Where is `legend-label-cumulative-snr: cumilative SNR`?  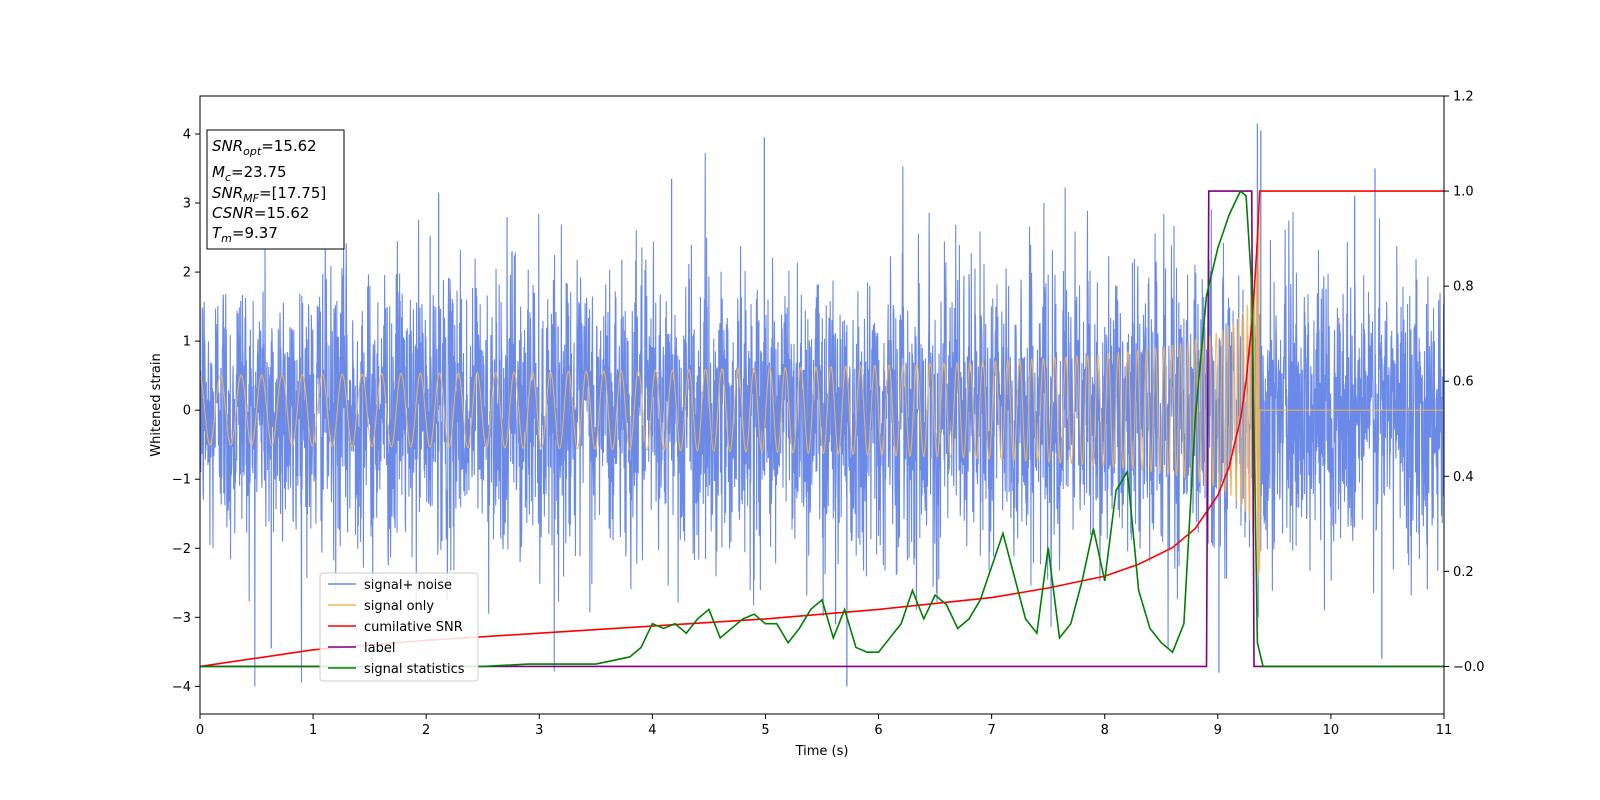 legend-label-cumulative-snr: cumilative SNR is located at coordinates (413, 627).